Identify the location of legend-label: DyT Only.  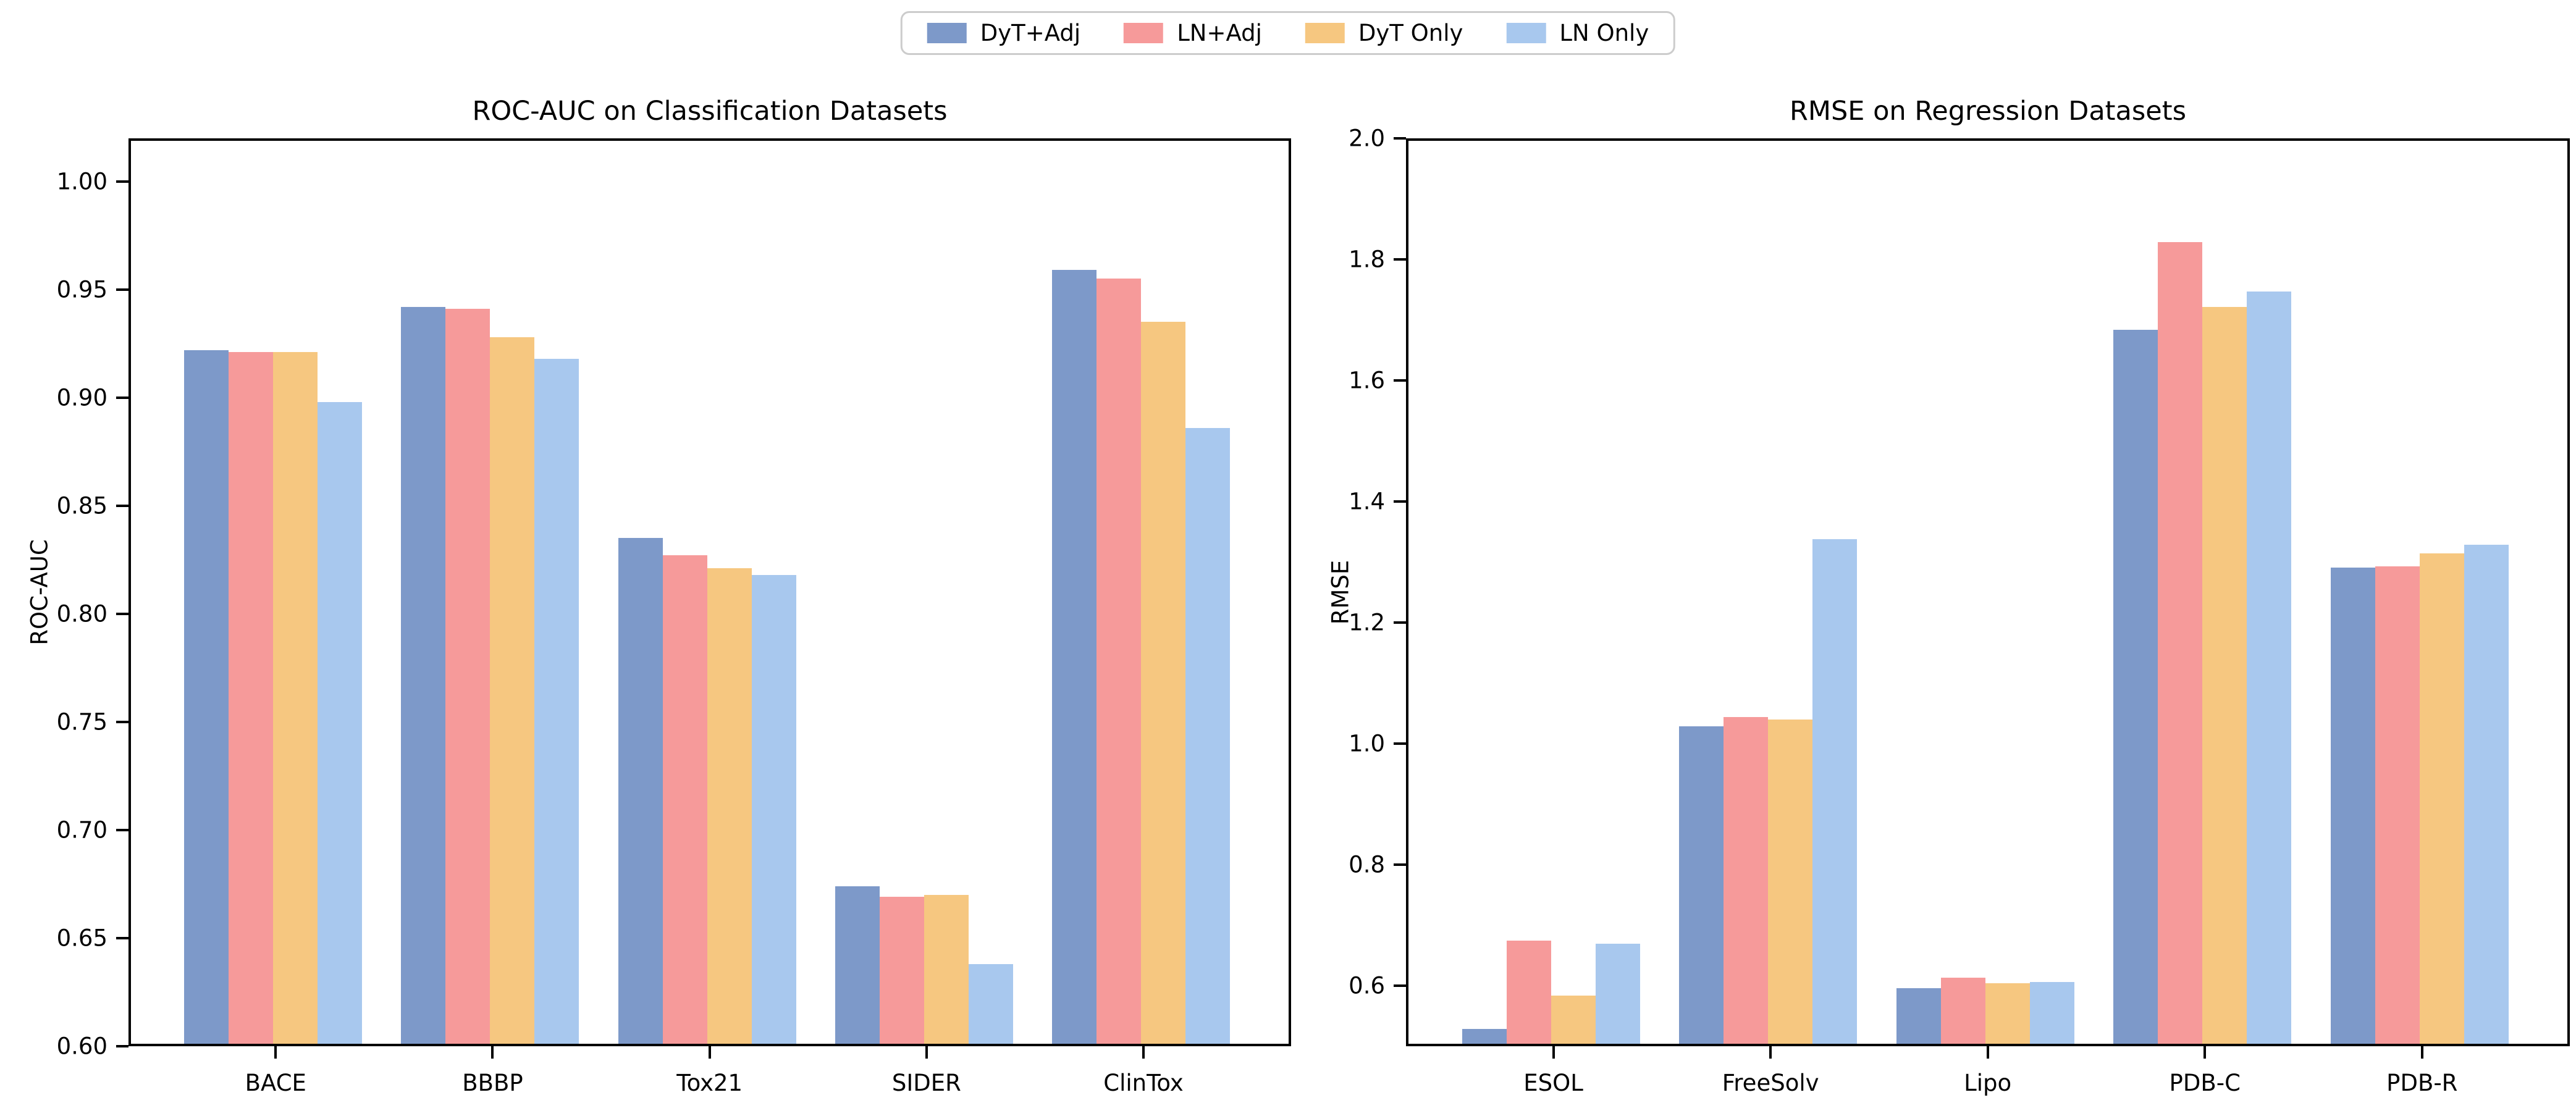
(1411, 33).